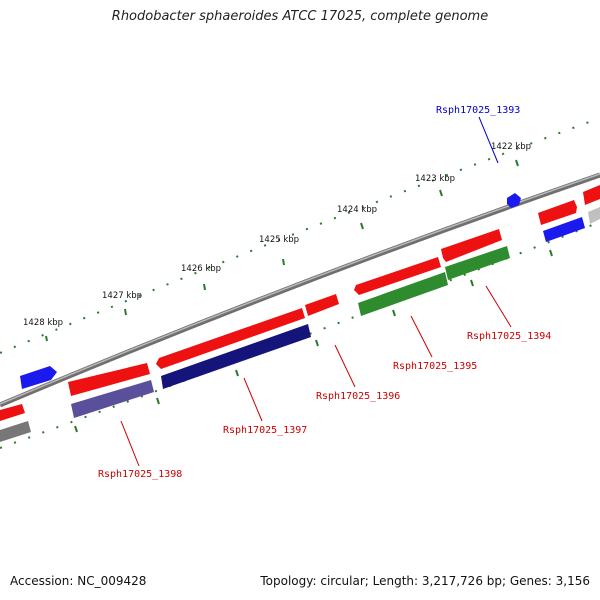  I want to click on gene-arrow-gray-right-edge, so click(594, 215).